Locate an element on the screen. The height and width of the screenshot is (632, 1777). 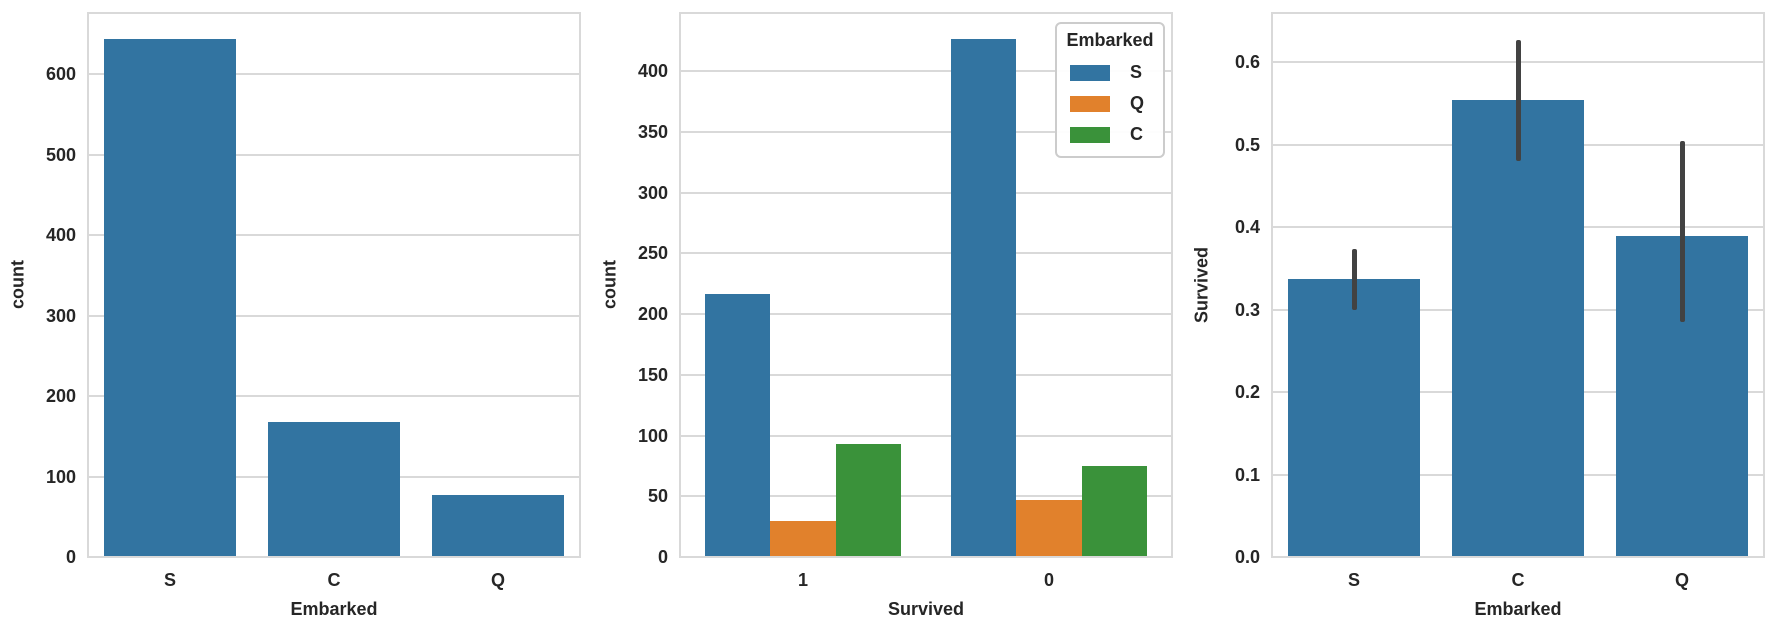
y-tick-label: 150 is located at coordinates (652, 374).